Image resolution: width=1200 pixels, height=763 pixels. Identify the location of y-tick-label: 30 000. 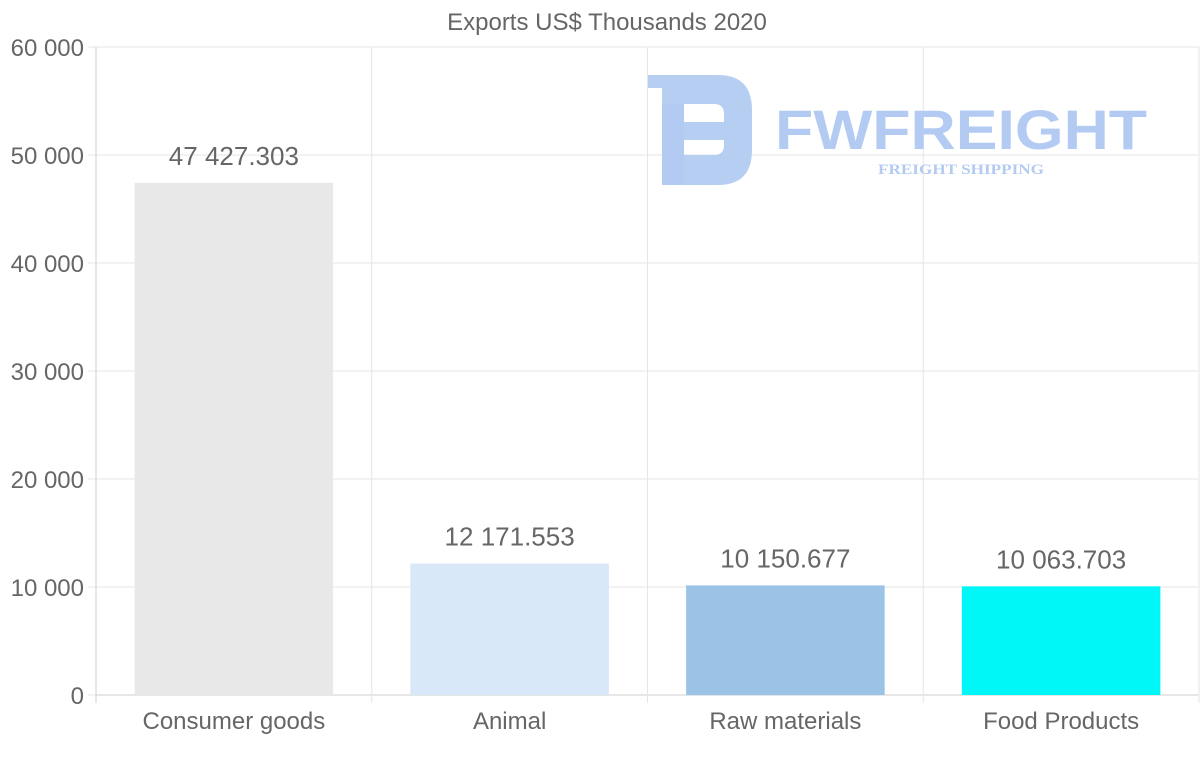
(47, 372).